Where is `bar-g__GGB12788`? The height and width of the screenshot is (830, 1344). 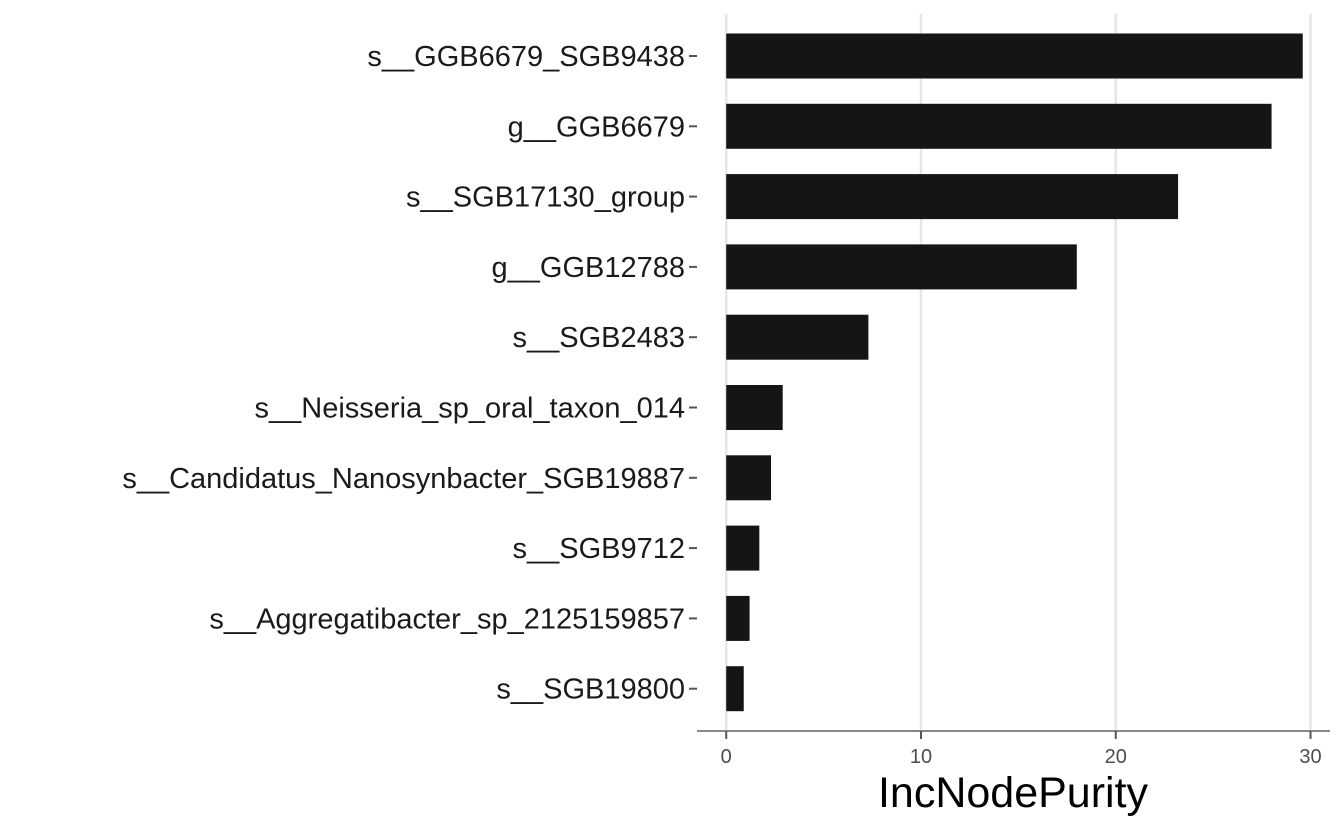 bar-g__GGB12788 is located at coordinates (901, 267).